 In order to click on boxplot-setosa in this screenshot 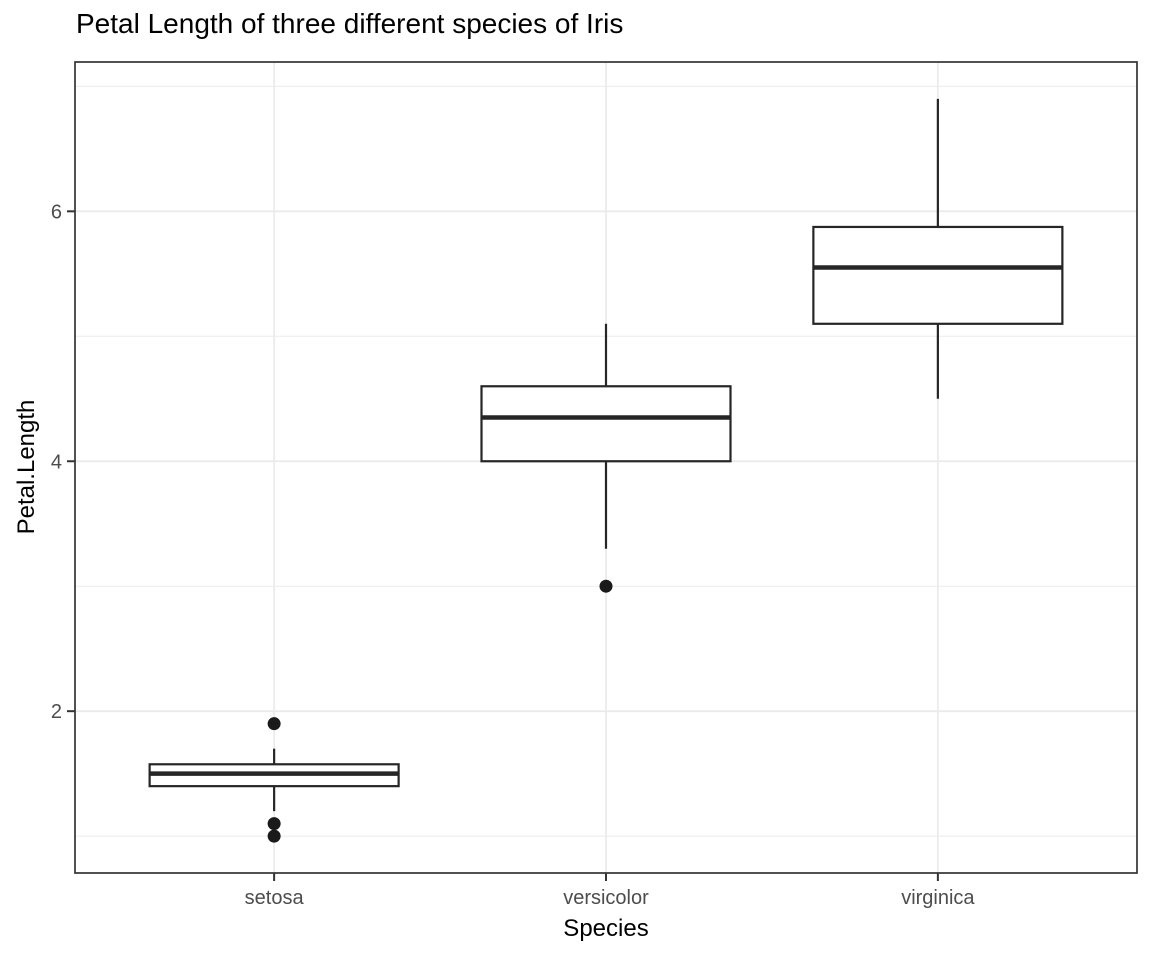, I will do `click(274, 780)`.